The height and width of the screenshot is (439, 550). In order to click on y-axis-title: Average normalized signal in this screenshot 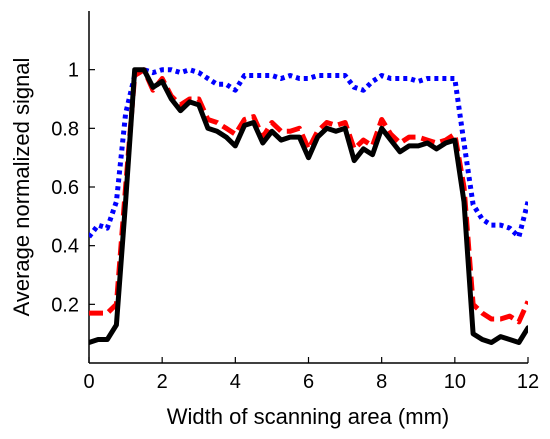, I will do `click(21, 187)`.